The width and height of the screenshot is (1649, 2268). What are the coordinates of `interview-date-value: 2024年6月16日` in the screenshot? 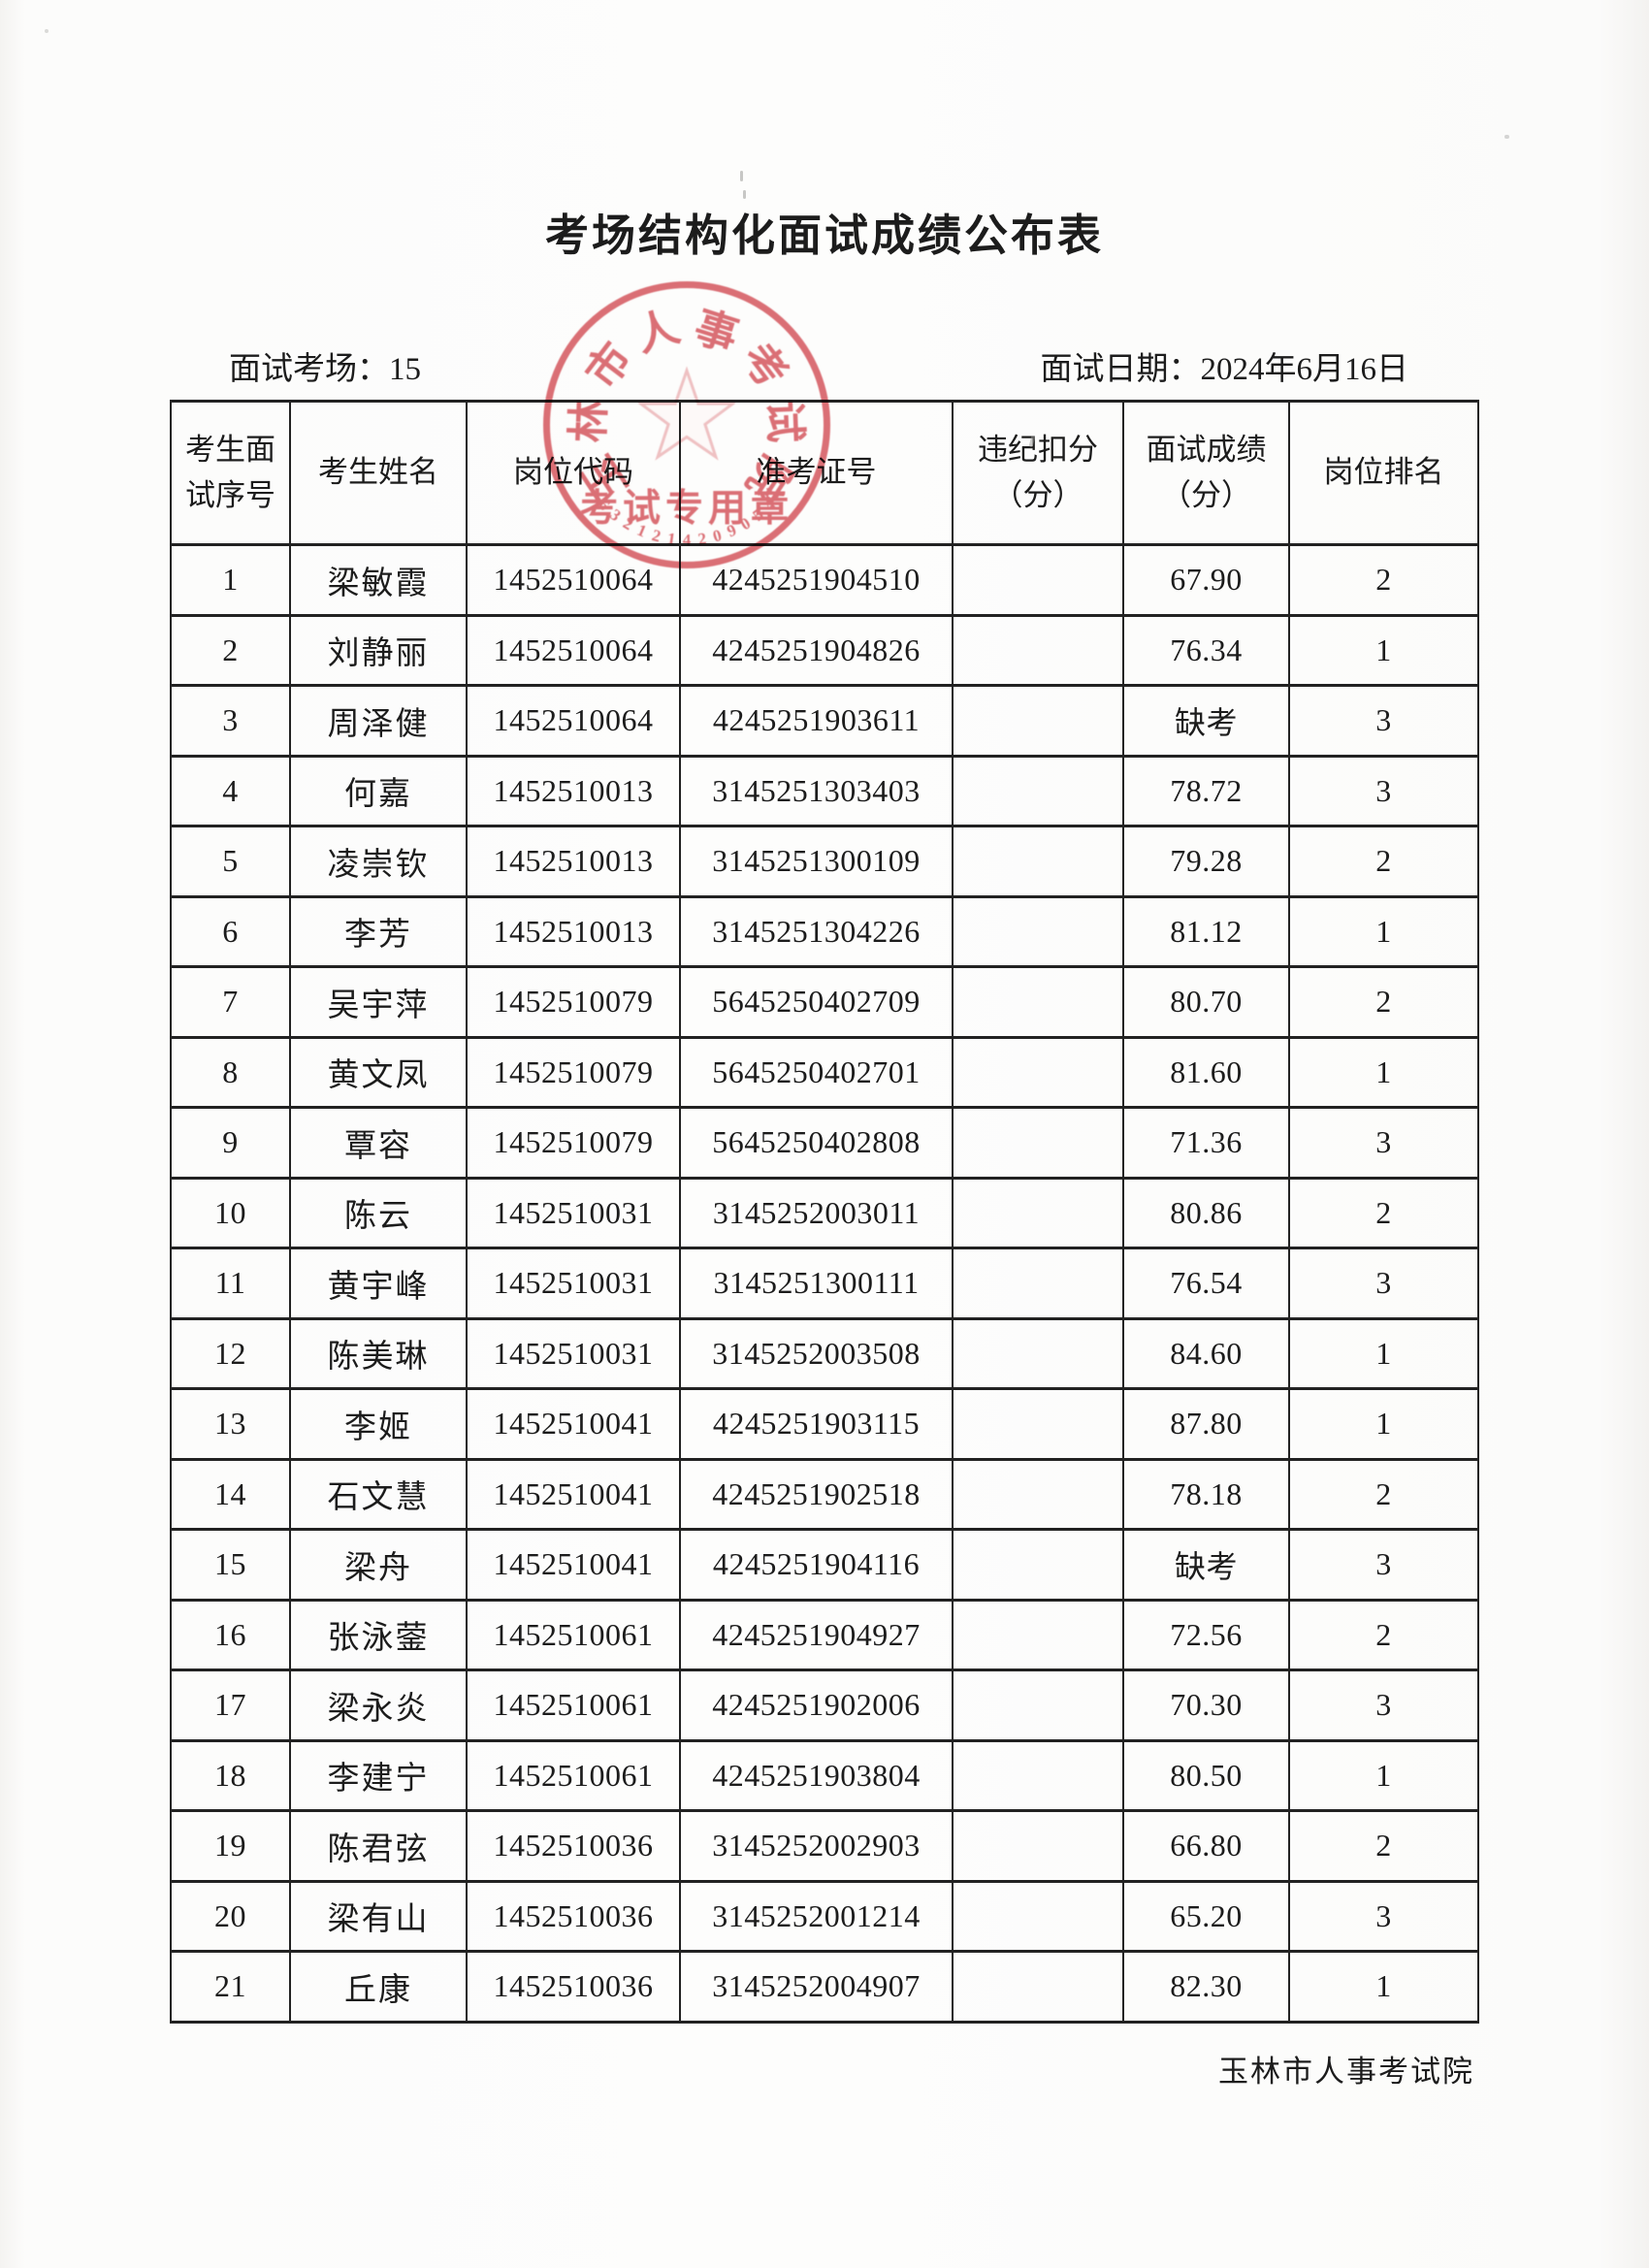 It's located at (1304, 369).